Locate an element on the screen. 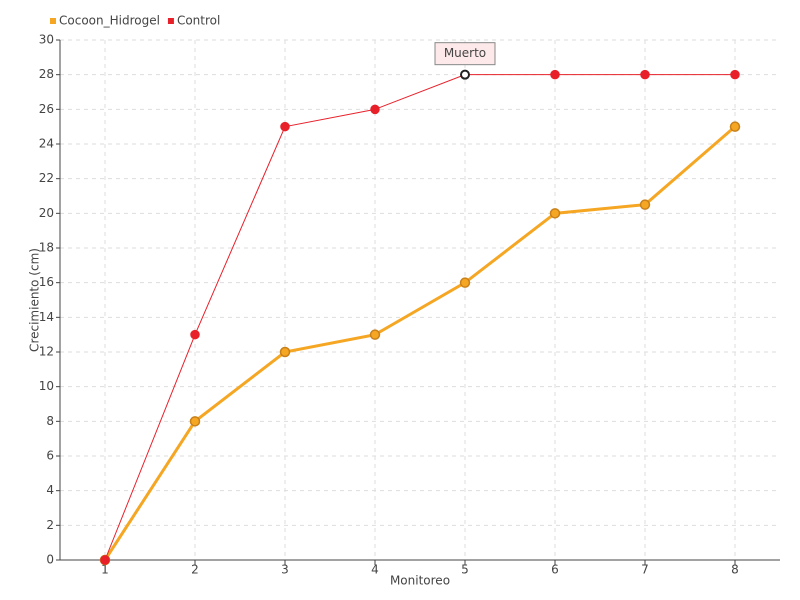 This screenshot has width=800, height=600. legend-label: Control is located at coordinates (198, 21).